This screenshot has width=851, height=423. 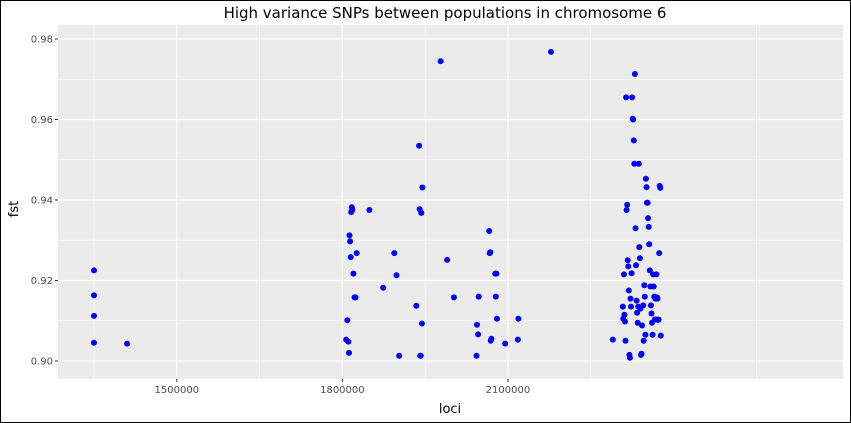 What do you see at coordinates (342, 390) in the screenshot?
I see `x-tick-label: 1800000` at bounding box center [342, 390].